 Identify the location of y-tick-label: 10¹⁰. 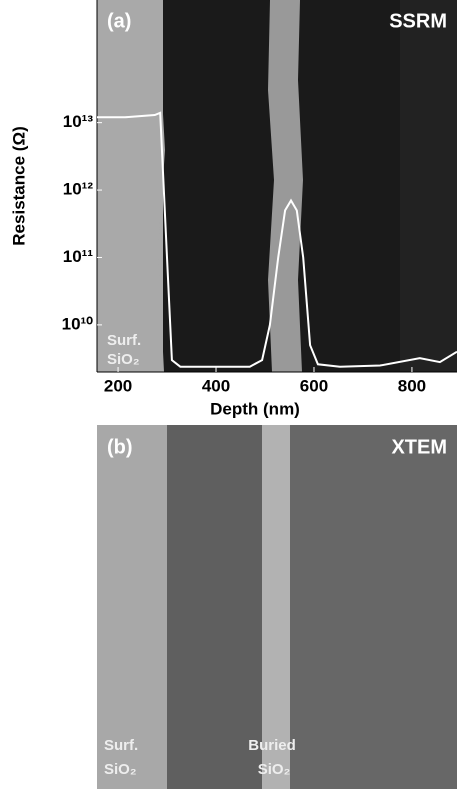
(78, 323).